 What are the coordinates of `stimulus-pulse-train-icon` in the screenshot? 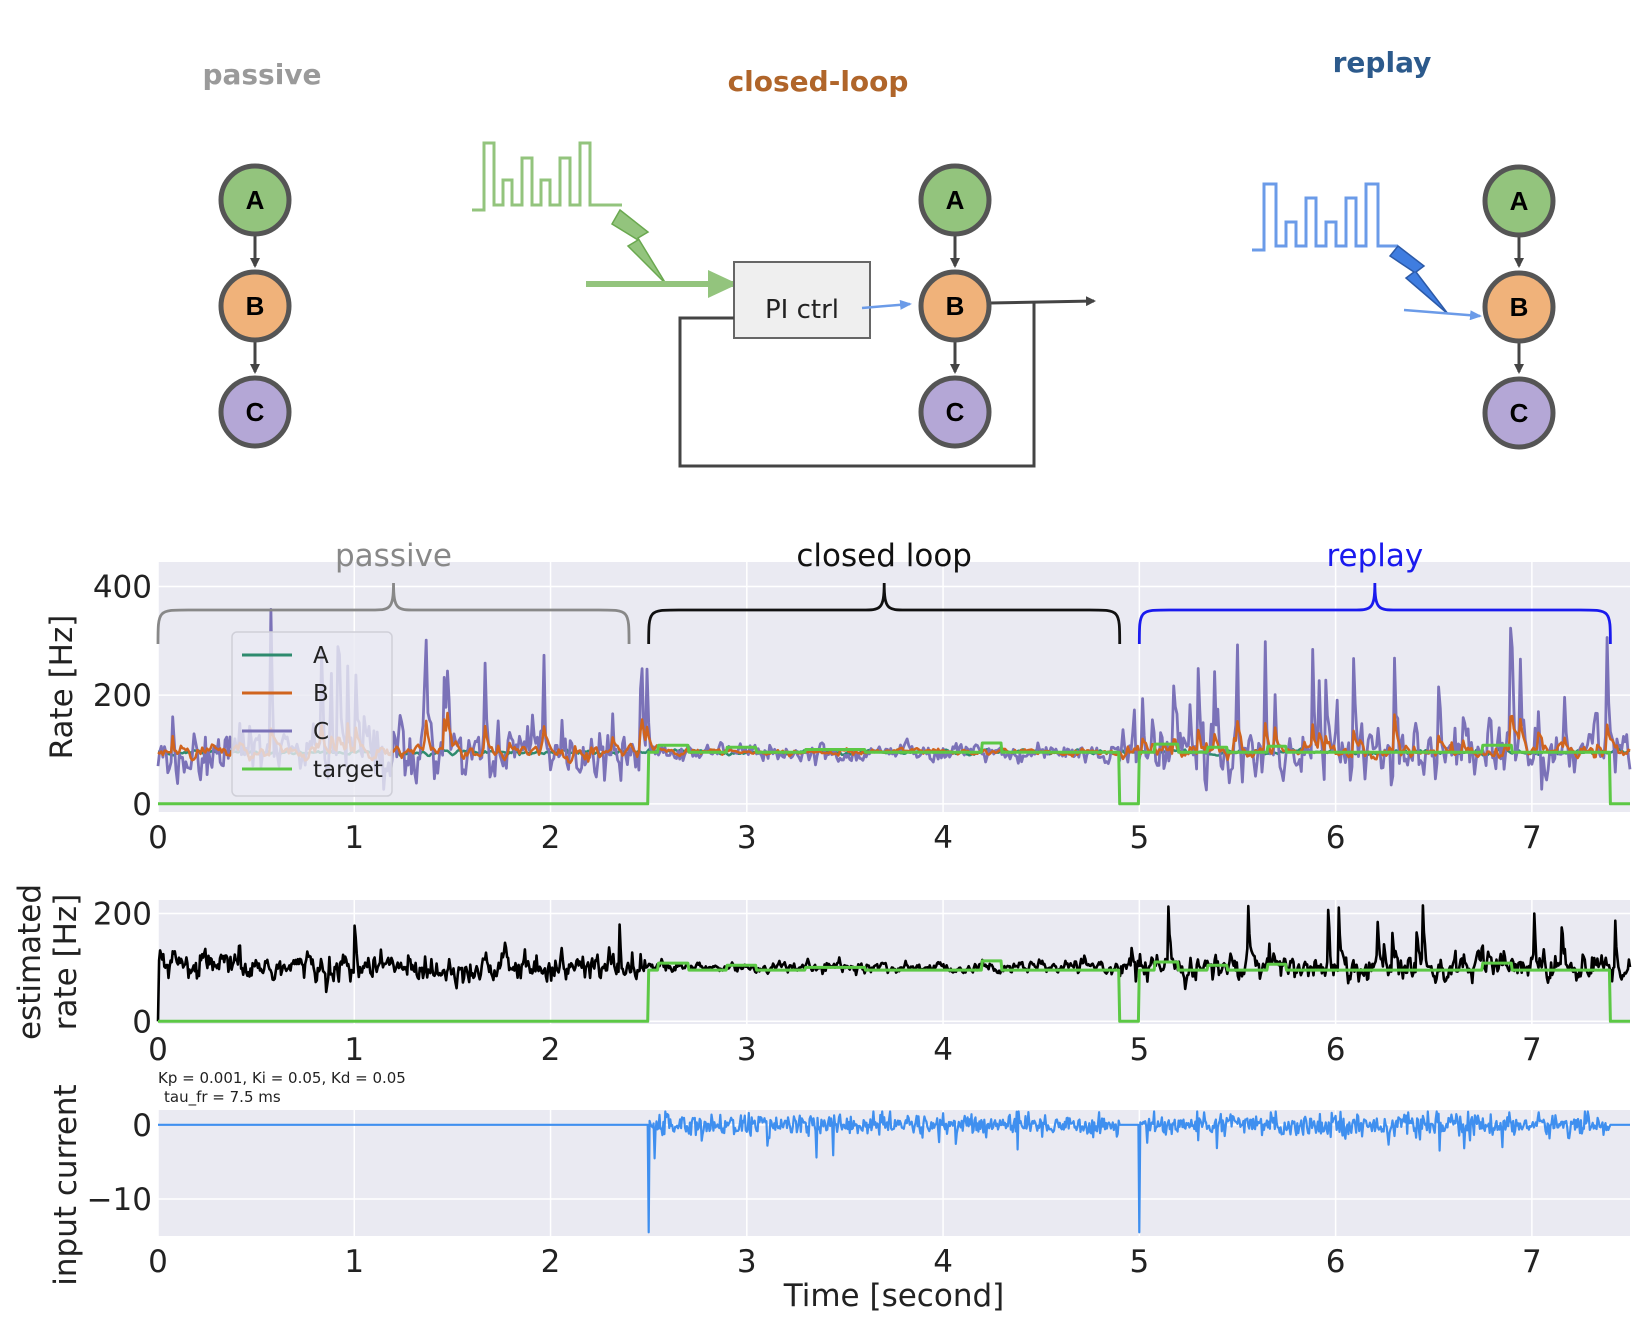 It's located at (547, 176).